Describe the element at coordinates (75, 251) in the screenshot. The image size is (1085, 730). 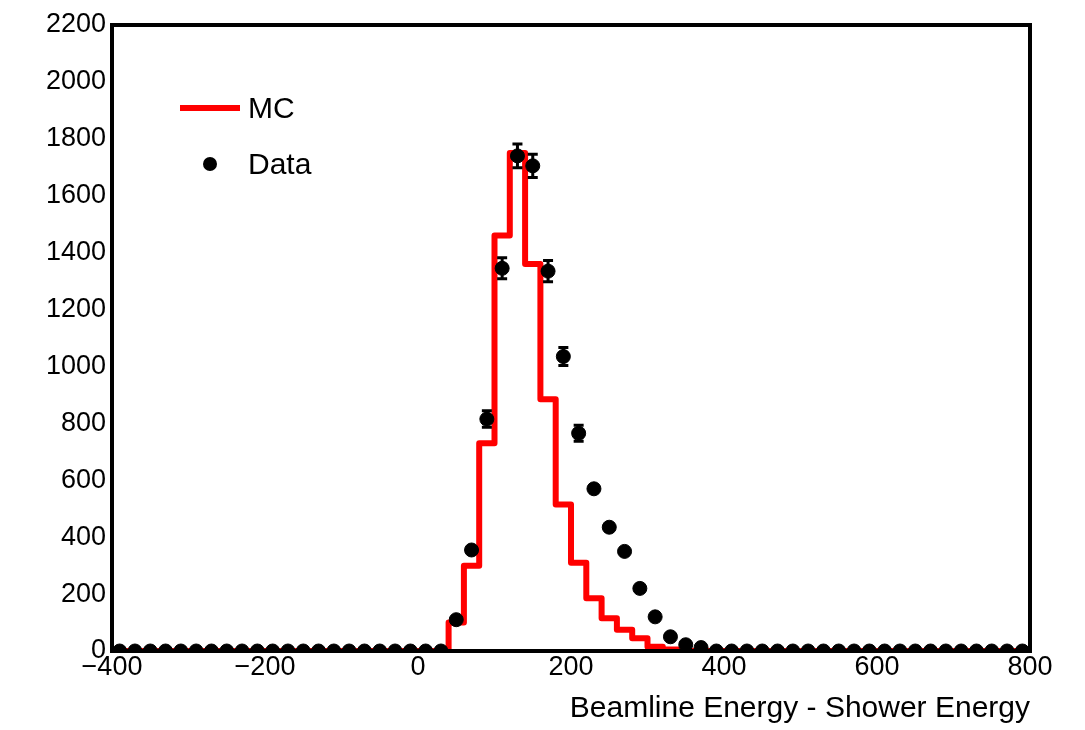
I see `y-tick-label: 1400` at that location.